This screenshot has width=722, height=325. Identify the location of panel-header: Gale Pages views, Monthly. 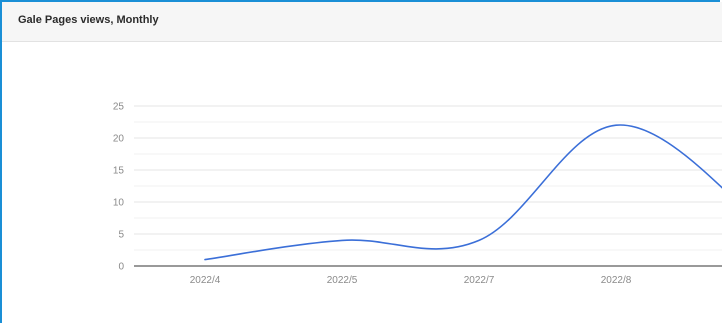
(362, 22).